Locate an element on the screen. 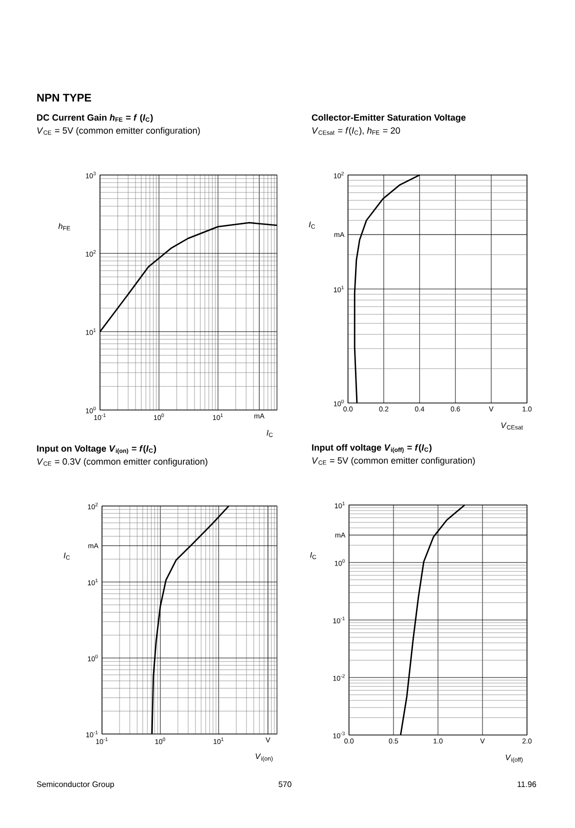  x-axis-title: V$_{i(off)}$ is located at coordinates (514, 758).